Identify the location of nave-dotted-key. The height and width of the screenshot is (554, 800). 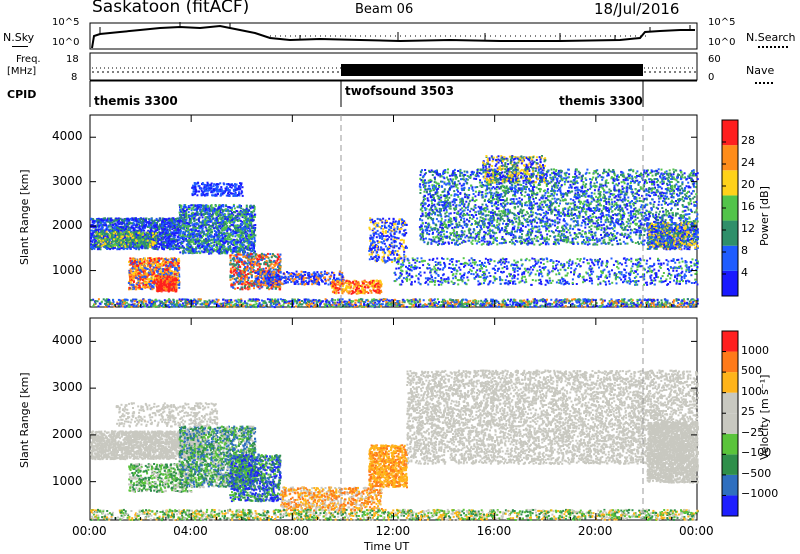
(764, 83).